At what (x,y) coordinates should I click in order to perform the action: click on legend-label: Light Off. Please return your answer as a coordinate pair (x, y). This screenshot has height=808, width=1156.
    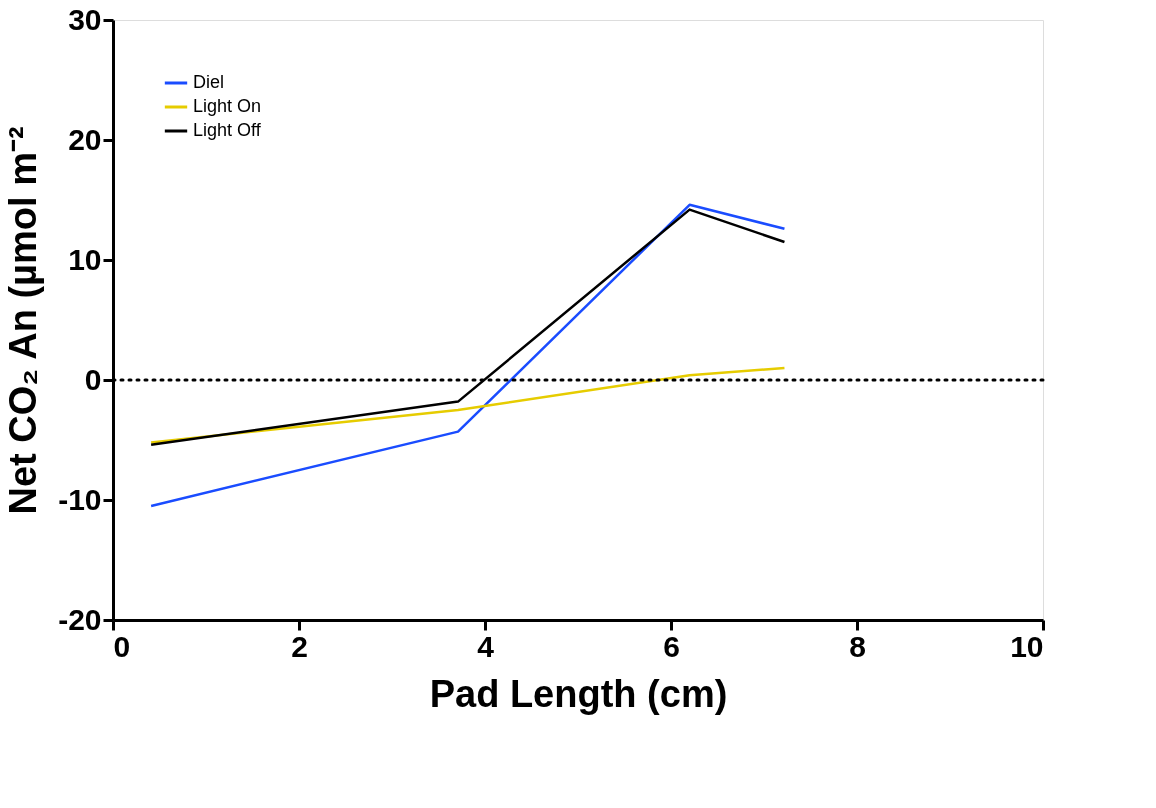
    Looking at the image, I should click on (227, 130).